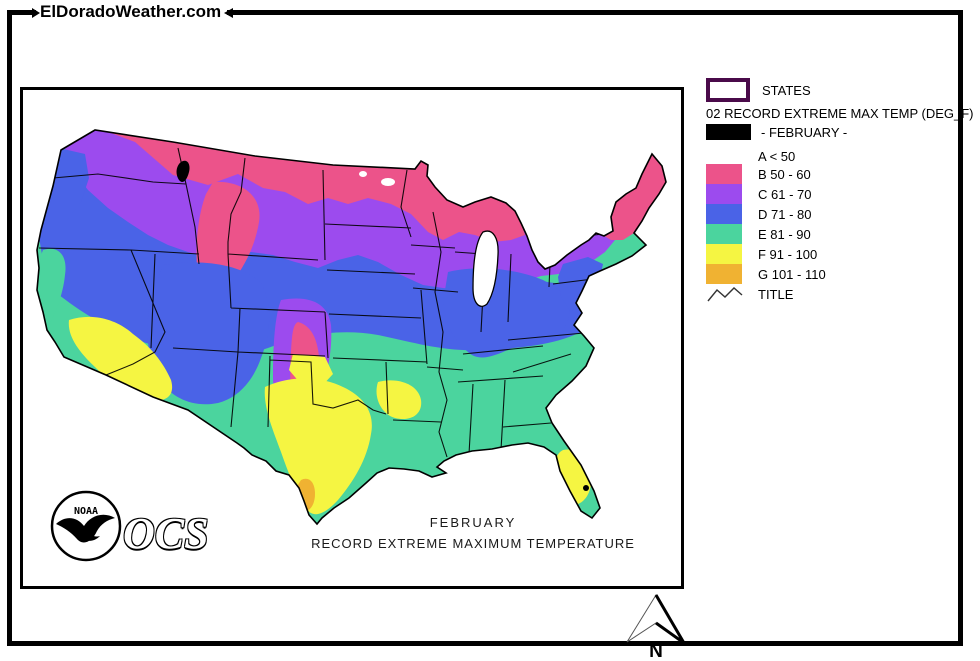  Describe the element at coordinates (120, 358) in the screenshot. I see `region-yellow-southwest` at that location.